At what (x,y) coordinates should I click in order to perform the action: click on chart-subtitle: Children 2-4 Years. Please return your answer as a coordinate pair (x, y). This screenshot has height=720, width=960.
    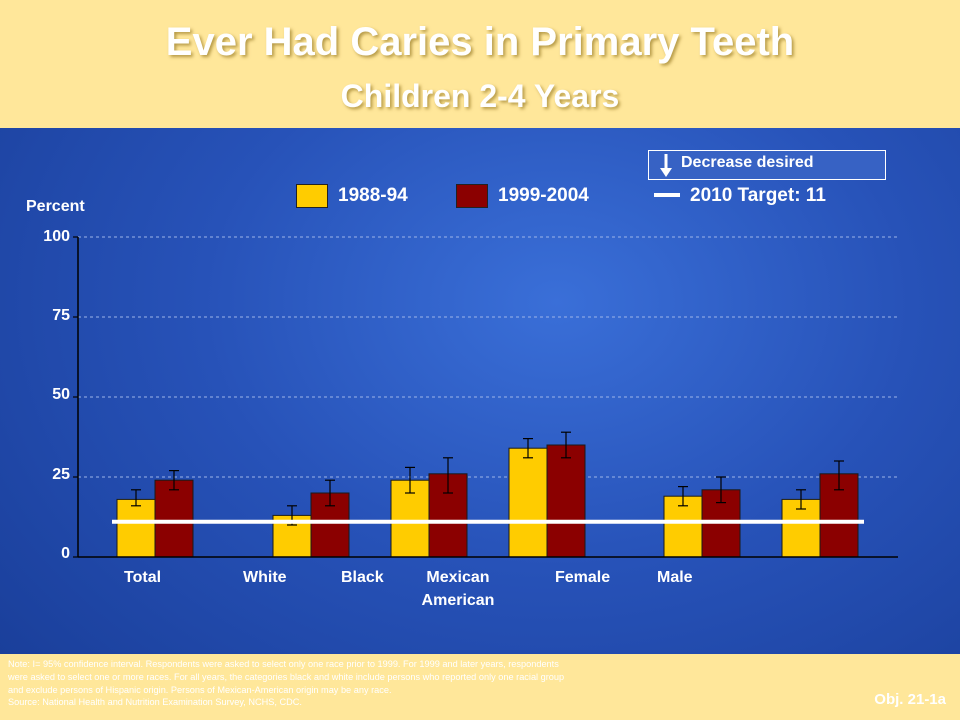
    Looking at the image, I should click on (480, 96).